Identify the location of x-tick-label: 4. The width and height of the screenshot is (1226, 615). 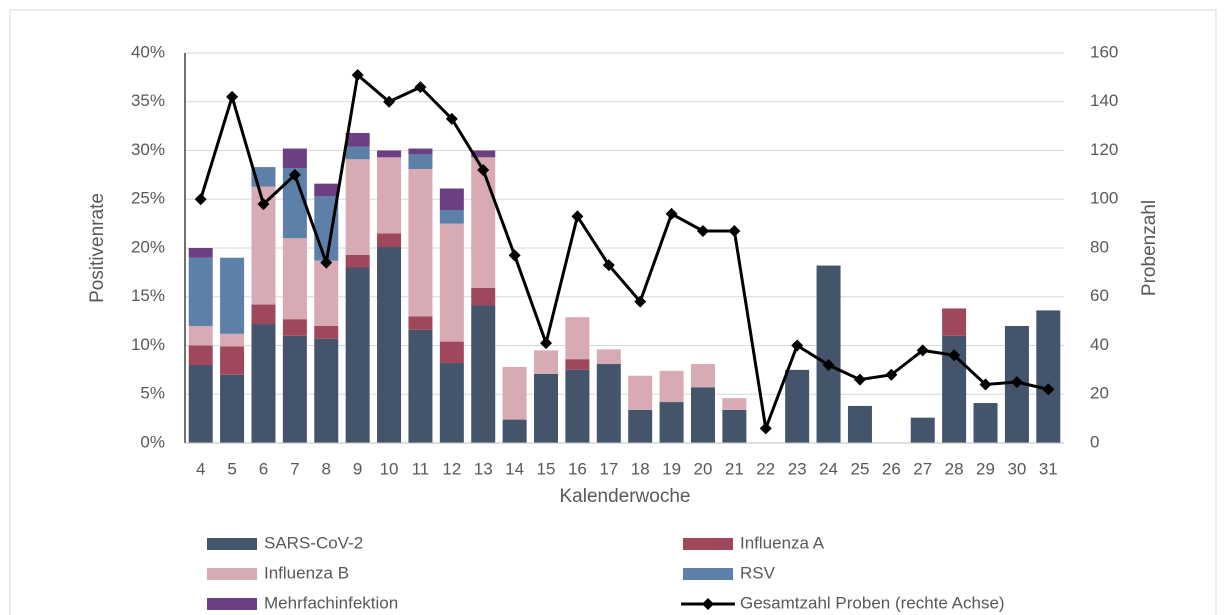
(200, 468).